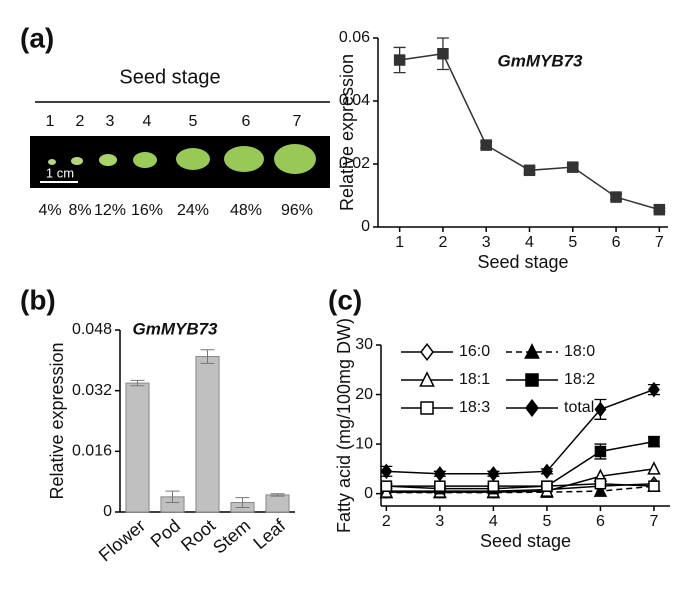 The width and height of the screenshot is (685, 594). I want to click on y-tick-label: 0.02, so click(354, 163).